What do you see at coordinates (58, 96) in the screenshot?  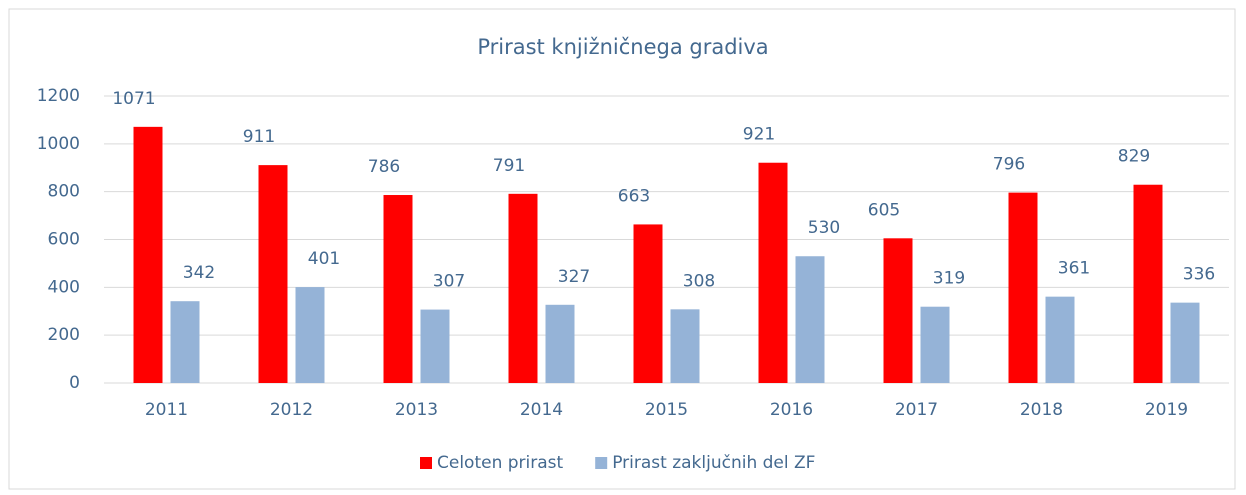 I see `y-tick-label: 1200` at bounding box center [58, 96].